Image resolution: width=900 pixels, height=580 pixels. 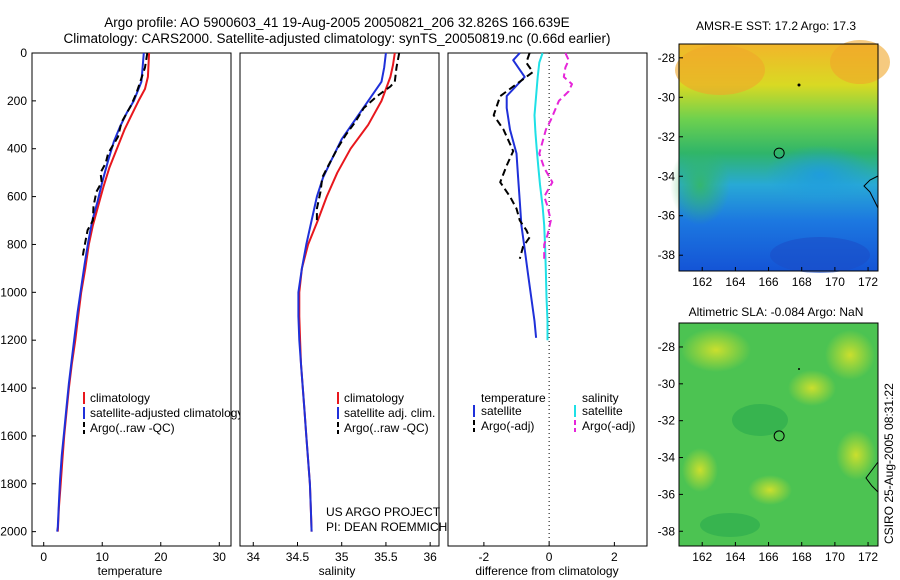 What do you see at coordinates (555, 155) in the screenshot?
I see `series-line-salinity-argo-adj-` at bounding box center [555, 155].